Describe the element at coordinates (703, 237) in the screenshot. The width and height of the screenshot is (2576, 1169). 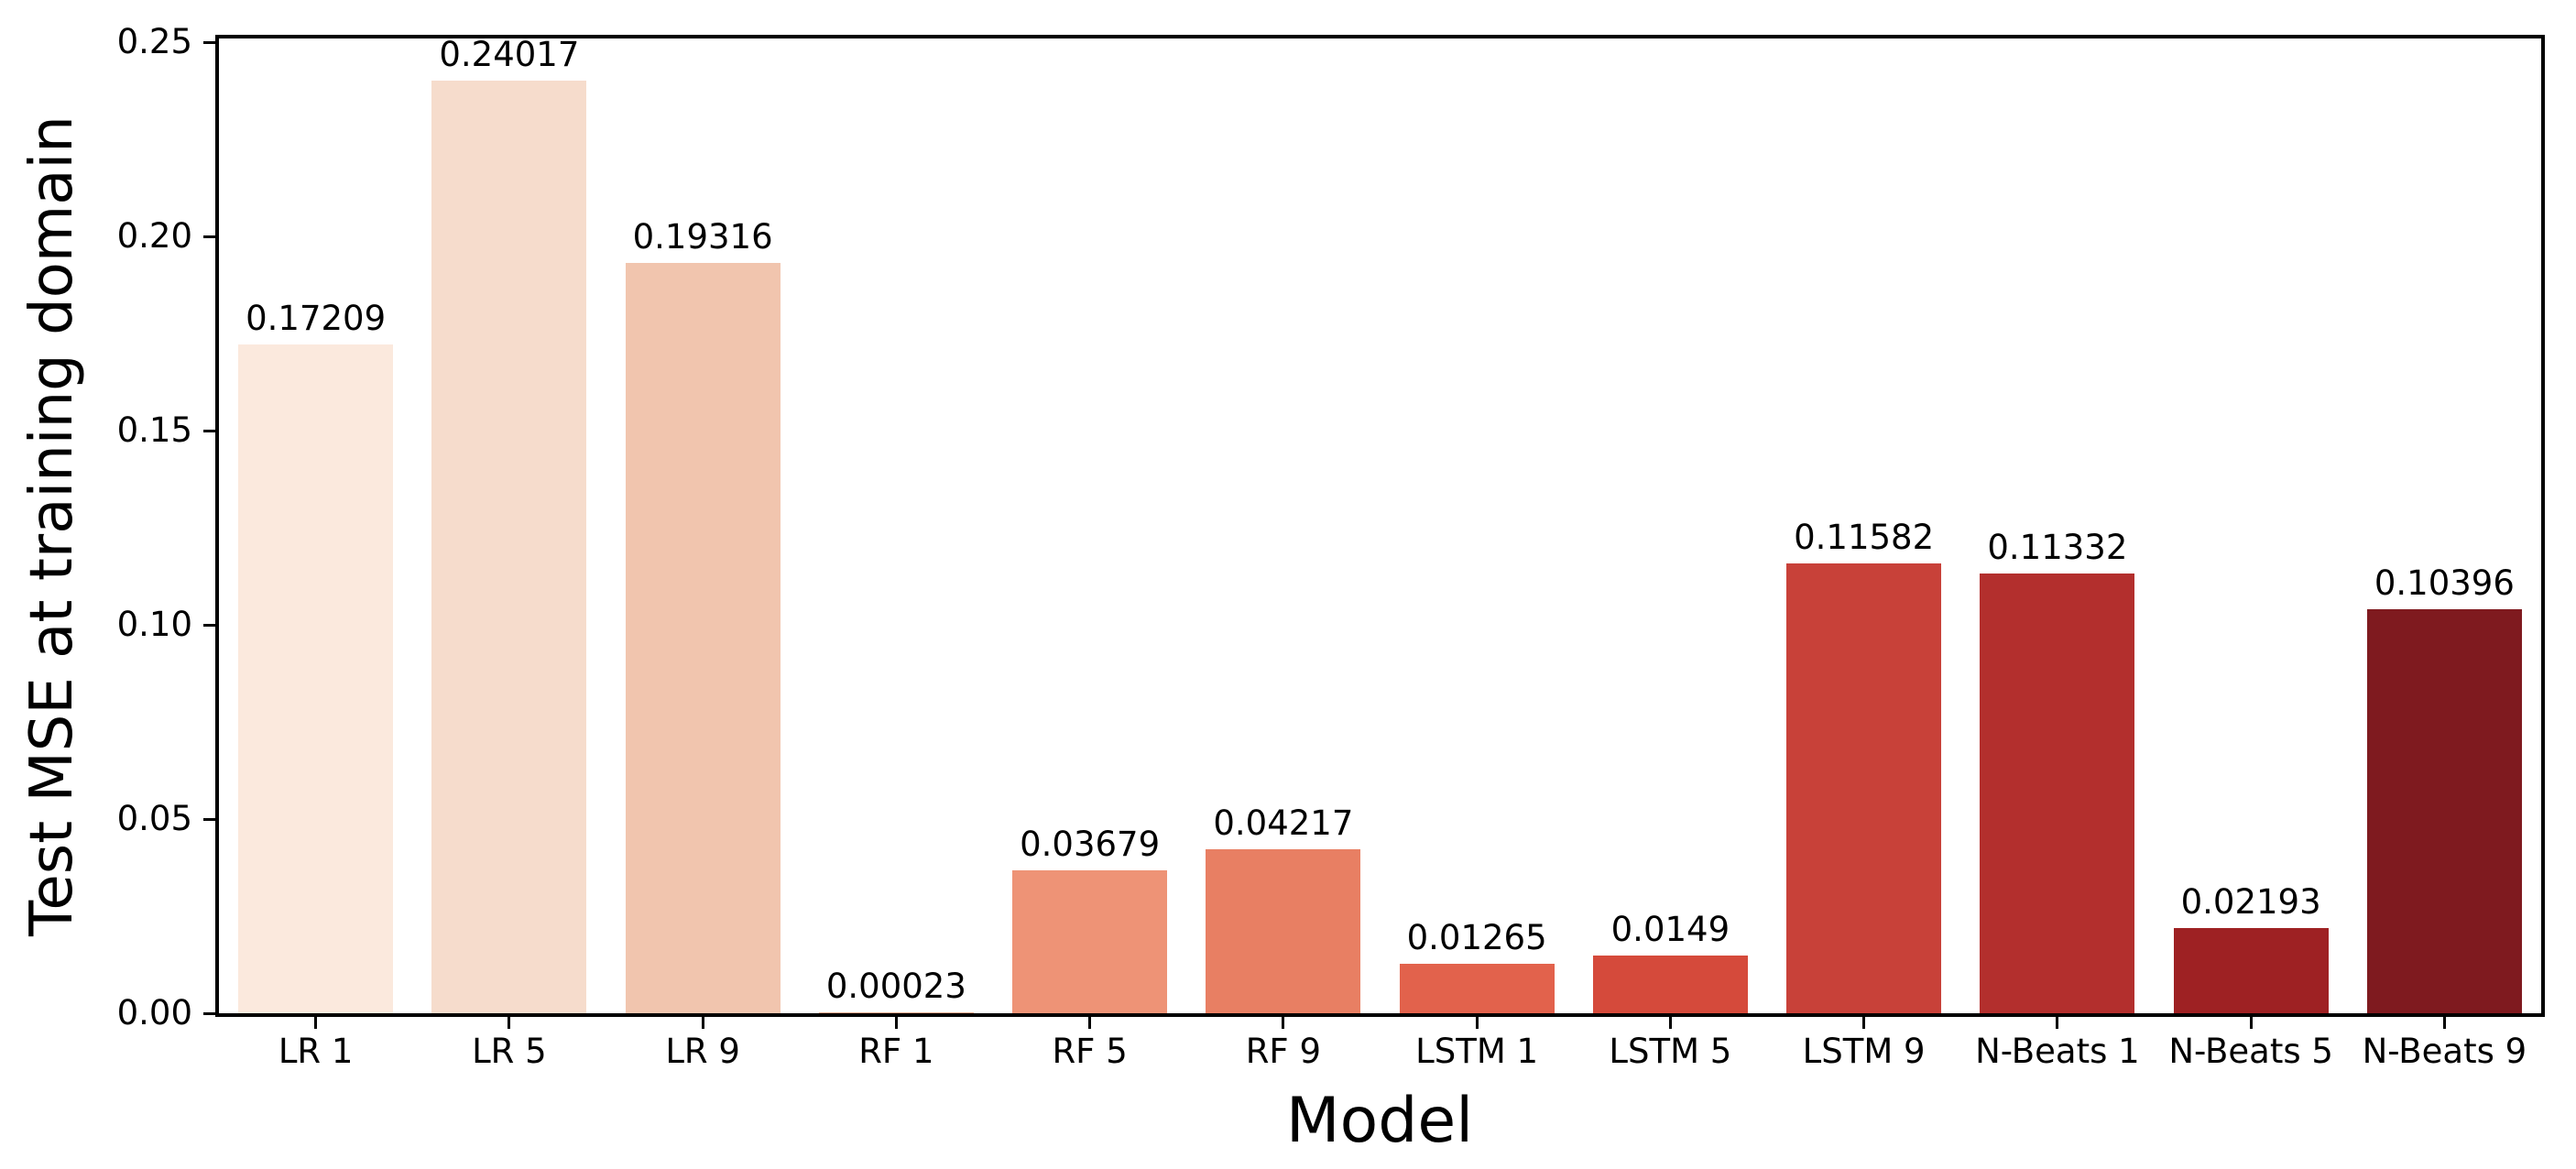
I see `bar-value-label: 0.19316` at that location.